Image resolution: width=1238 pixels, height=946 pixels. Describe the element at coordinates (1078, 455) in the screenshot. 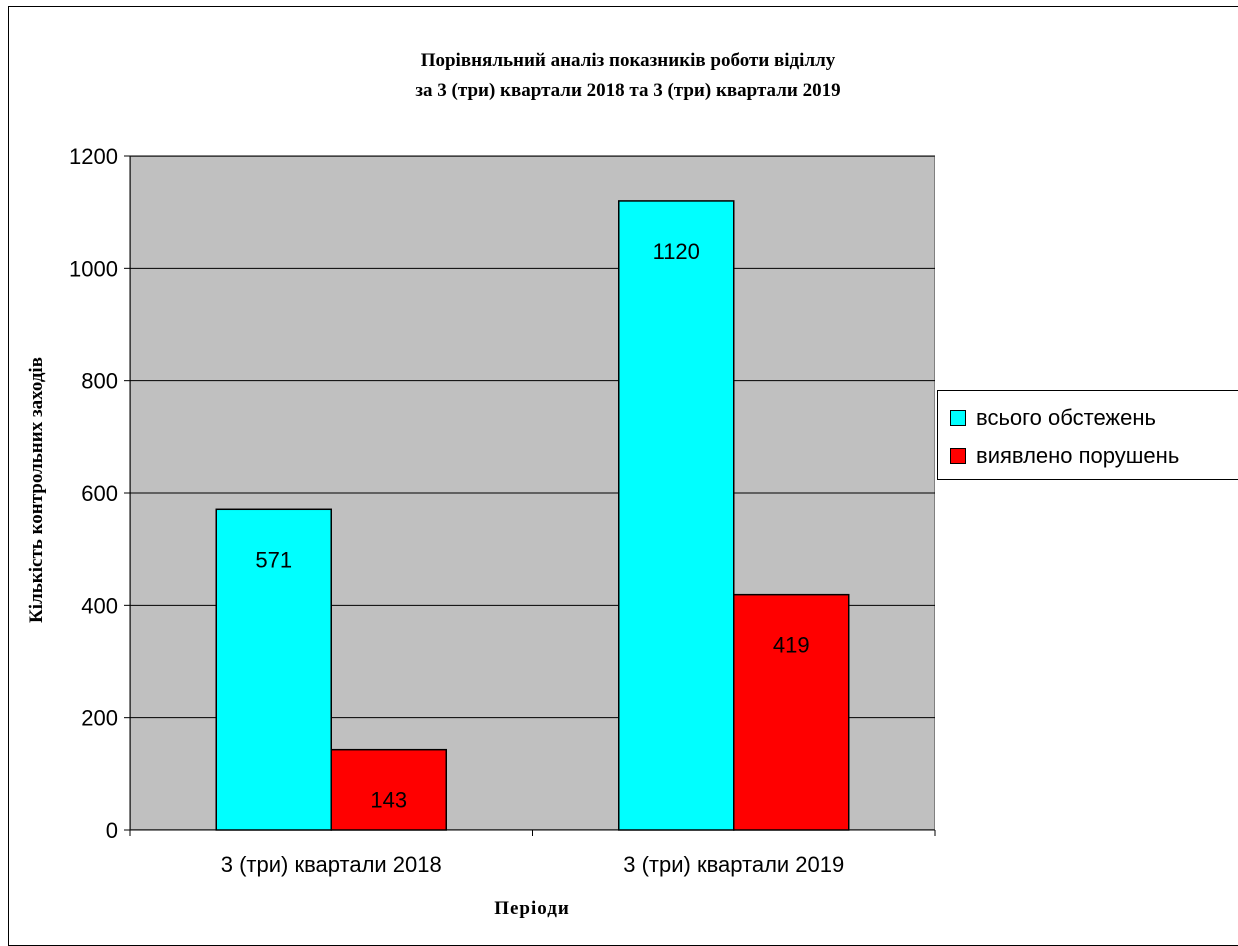

I see `legend-label-violations: виявлено порушень` at that location.